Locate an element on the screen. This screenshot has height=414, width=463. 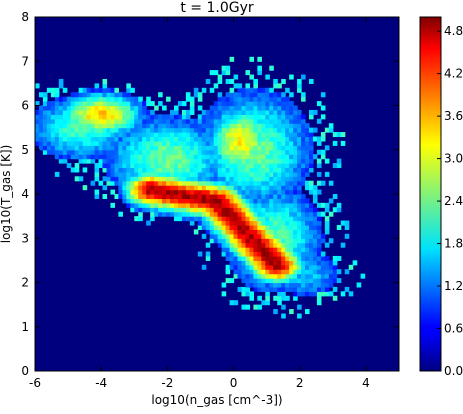
colorbar-tick-label: 1.2 is located at coordinates (453, 286).